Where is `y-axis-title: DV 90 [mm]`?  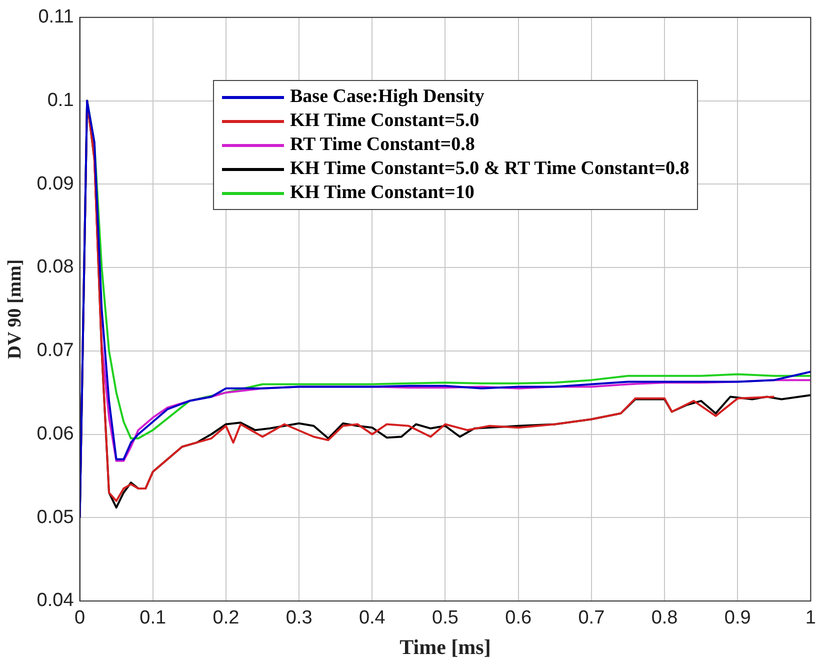 y-axis-title: DV 90 [mm] is located at coordinates (15, 309).